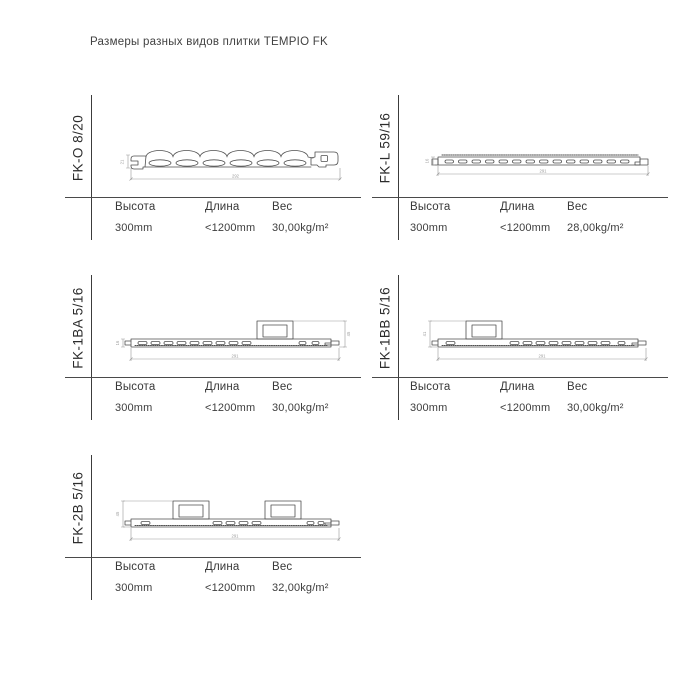  I want to click on section-fk-l-59-16: FK-L 59/16, so click(520, 171).